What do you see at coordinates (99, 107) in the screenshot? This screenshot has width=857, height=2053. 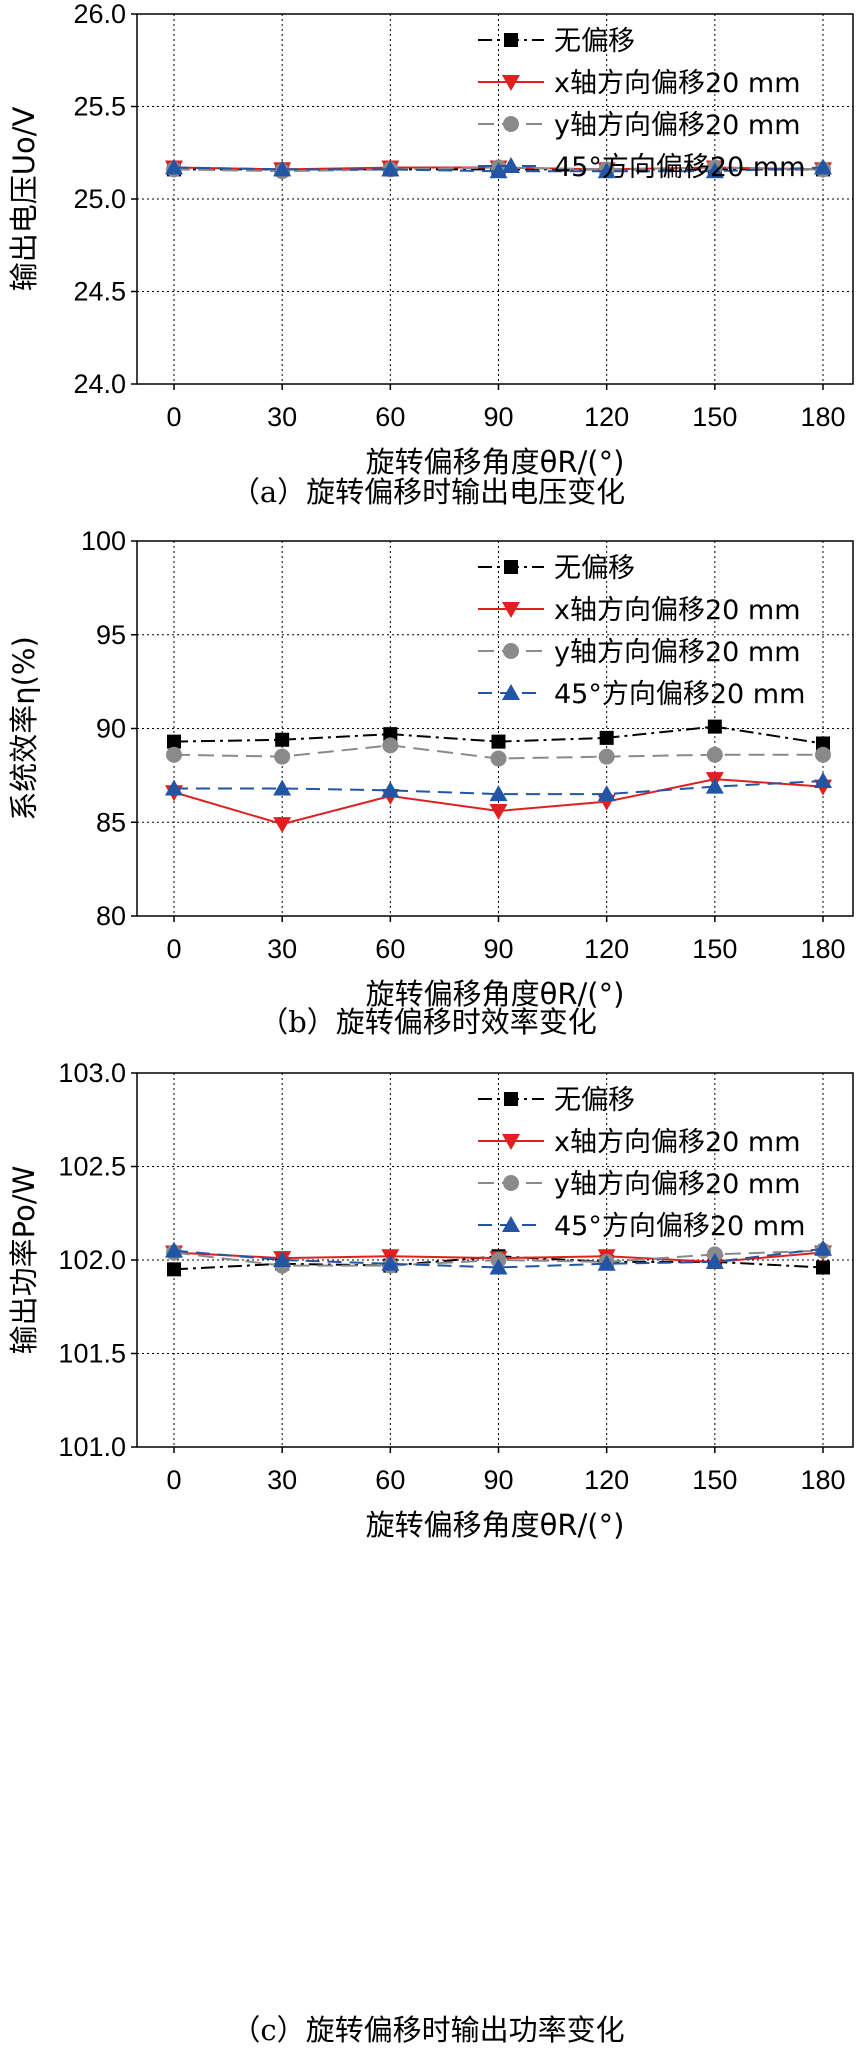 I see `y-tick-label: 25.5` at bounding box center [99, 107].